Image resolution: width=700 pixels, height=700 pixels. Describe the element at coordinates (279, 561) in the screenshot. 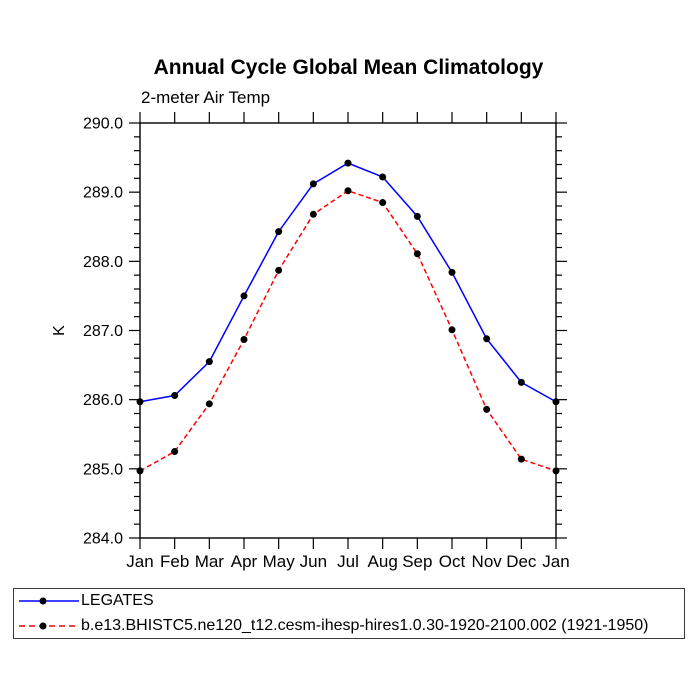

I see `x-tick-label: May` at that location.